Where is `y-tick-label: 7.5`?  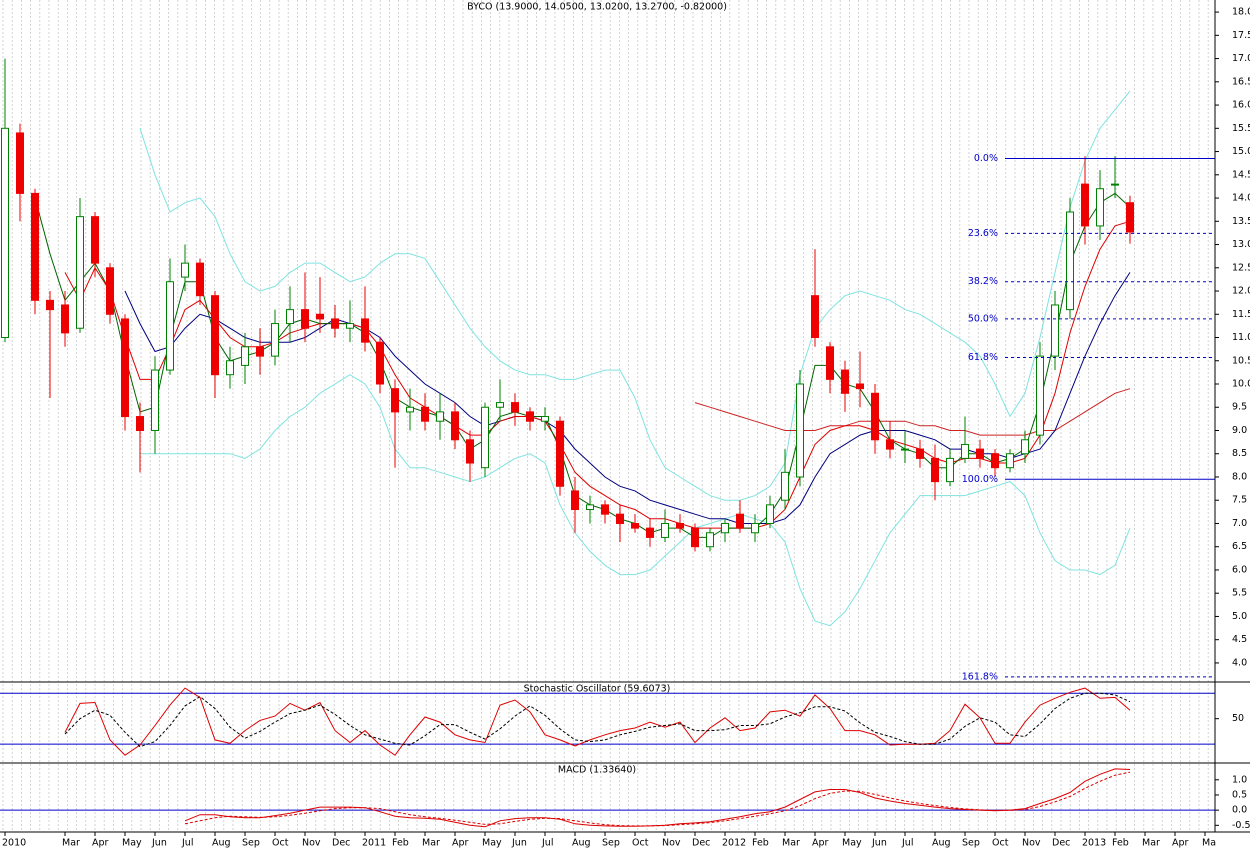 y-tick-label: 7.5 is located at coordinates (1239, 500).